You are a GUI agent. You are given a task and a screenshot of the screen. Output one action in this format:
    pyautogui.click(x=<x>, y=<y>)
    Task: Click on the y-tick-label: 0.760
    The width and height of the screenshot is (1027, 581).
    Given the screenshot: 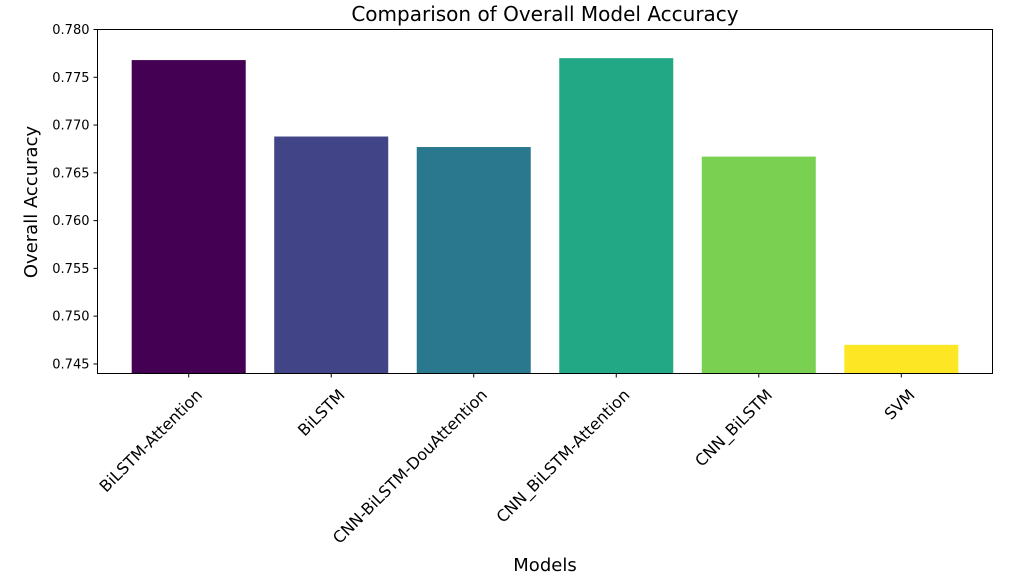 What is the action you would take?
    pyautogui.click(x=70, y=221)
    